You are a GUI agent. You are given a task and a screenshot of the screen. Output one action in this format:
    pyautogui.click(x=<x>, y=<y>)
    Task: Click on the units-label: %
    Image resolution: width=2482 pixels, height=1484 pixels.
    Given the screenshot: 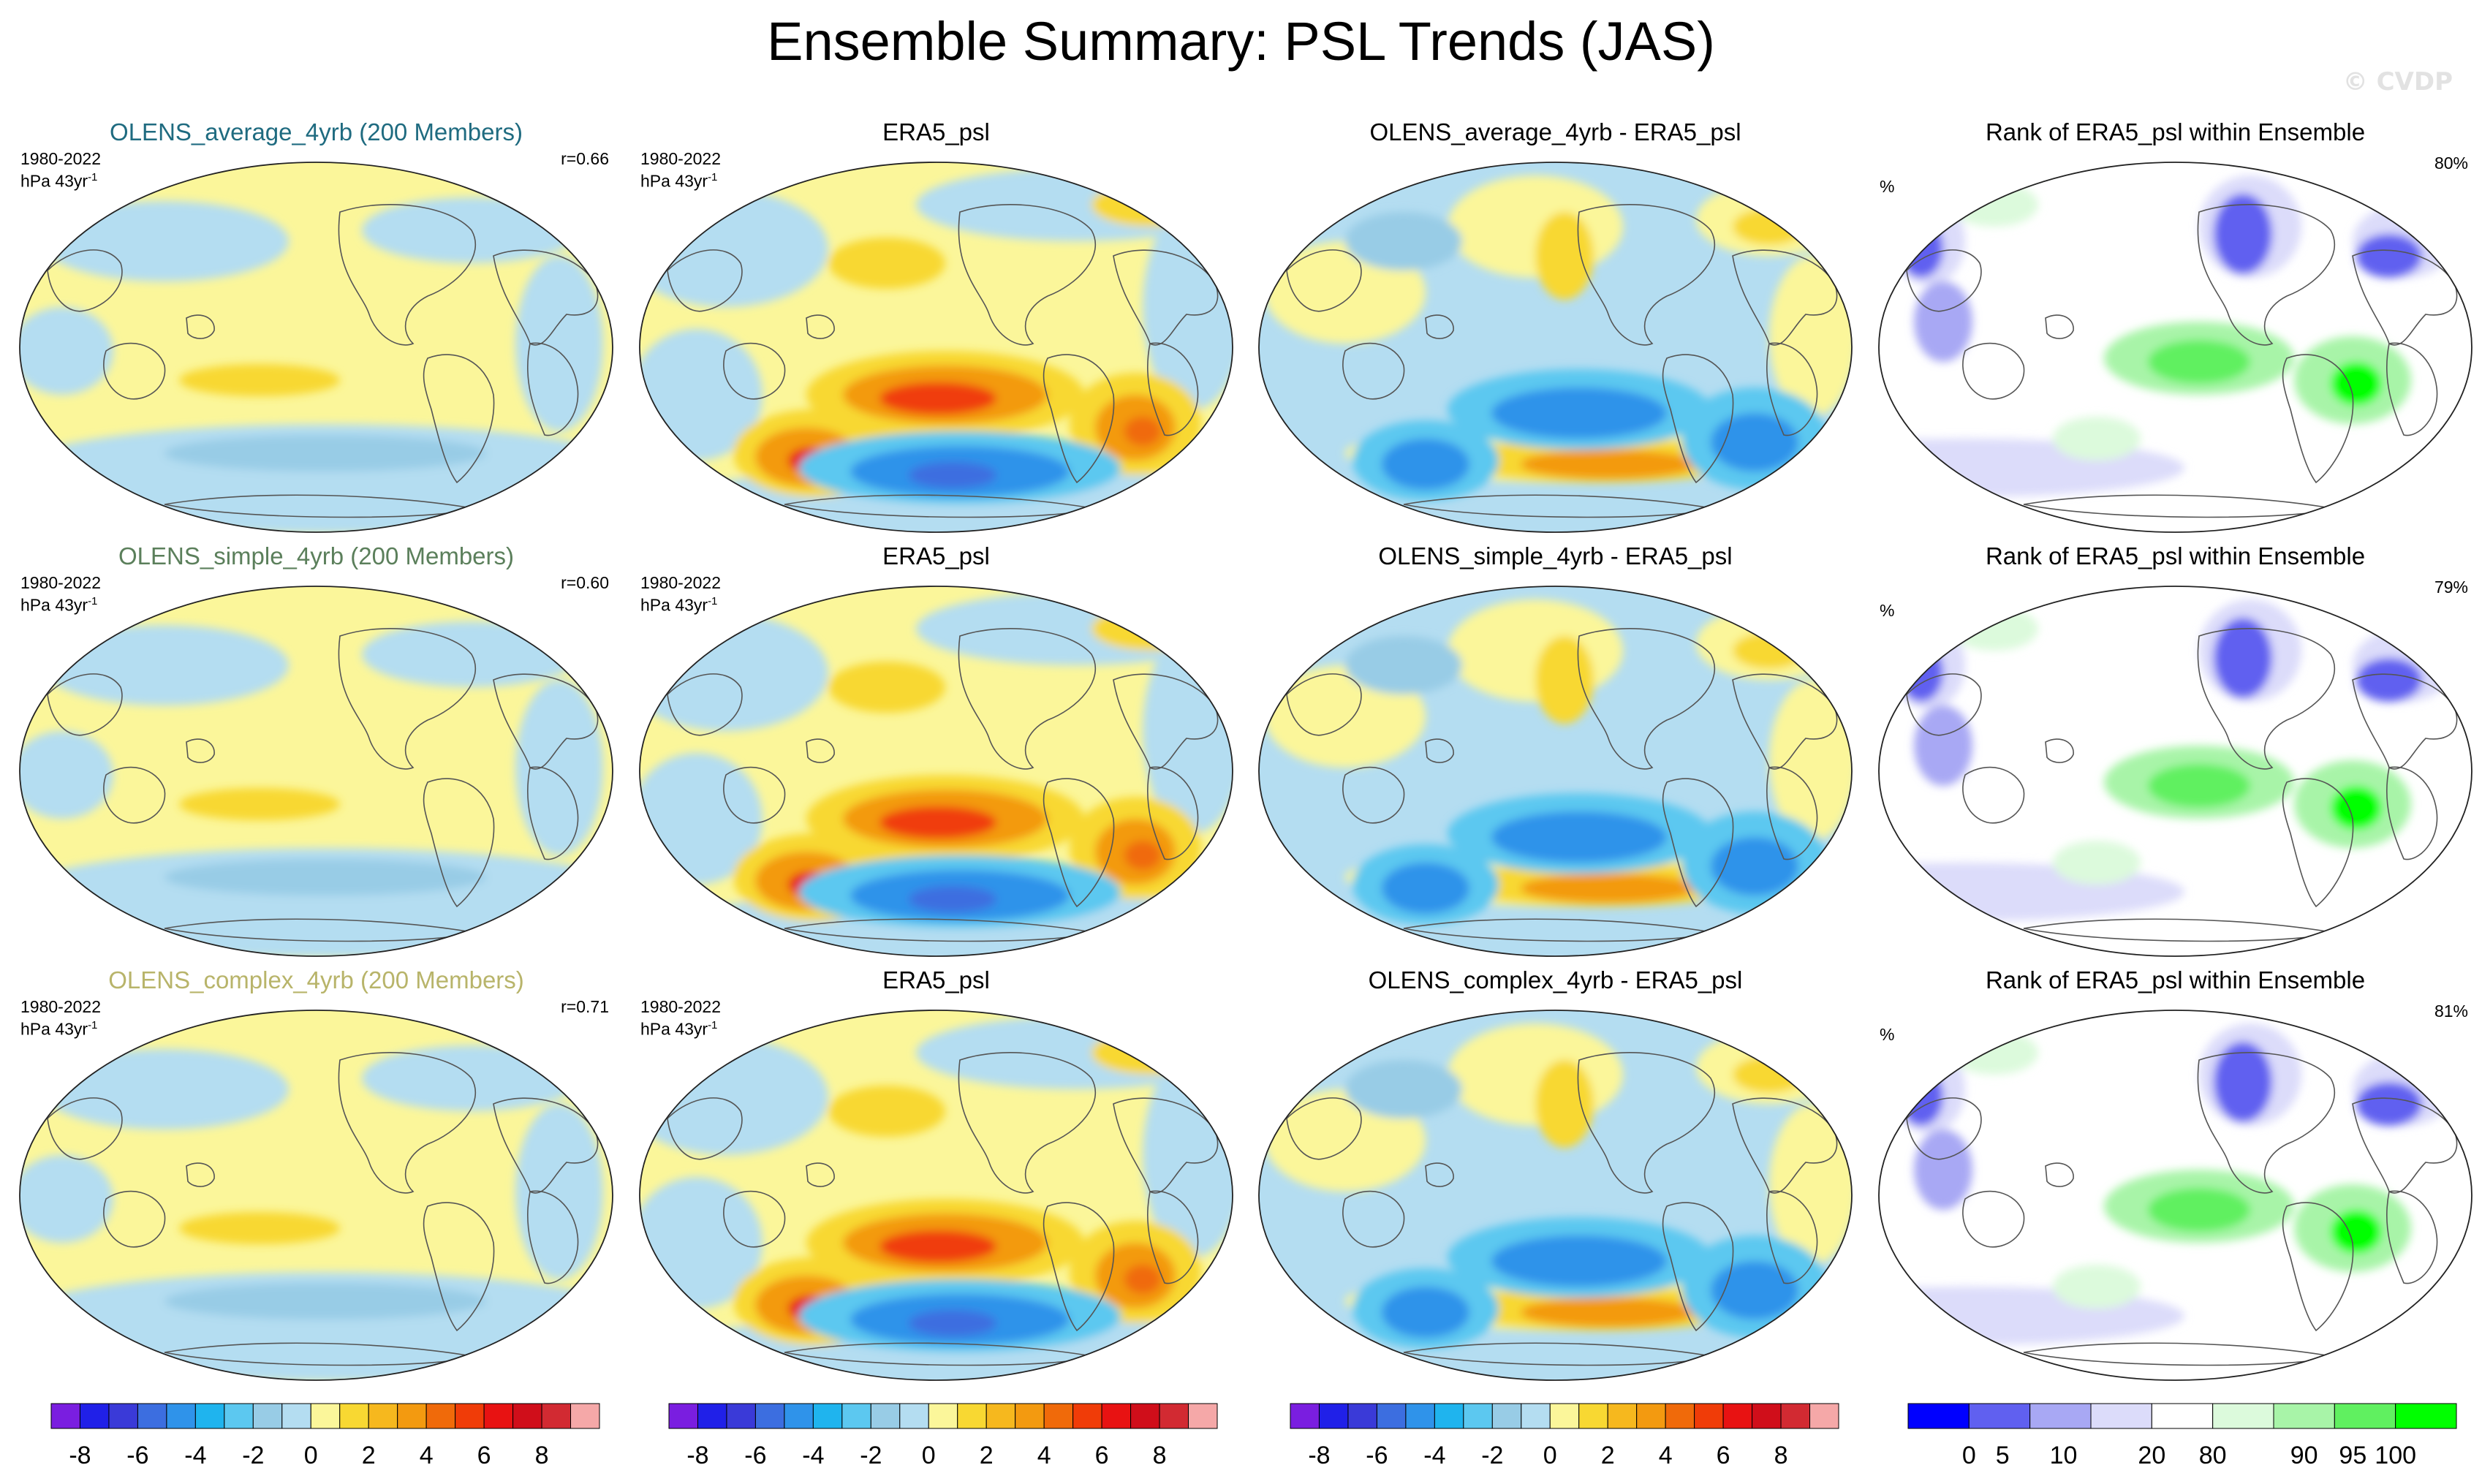 What is the action you would take?
    pyautogui.click(x=1887, y=1034)
    